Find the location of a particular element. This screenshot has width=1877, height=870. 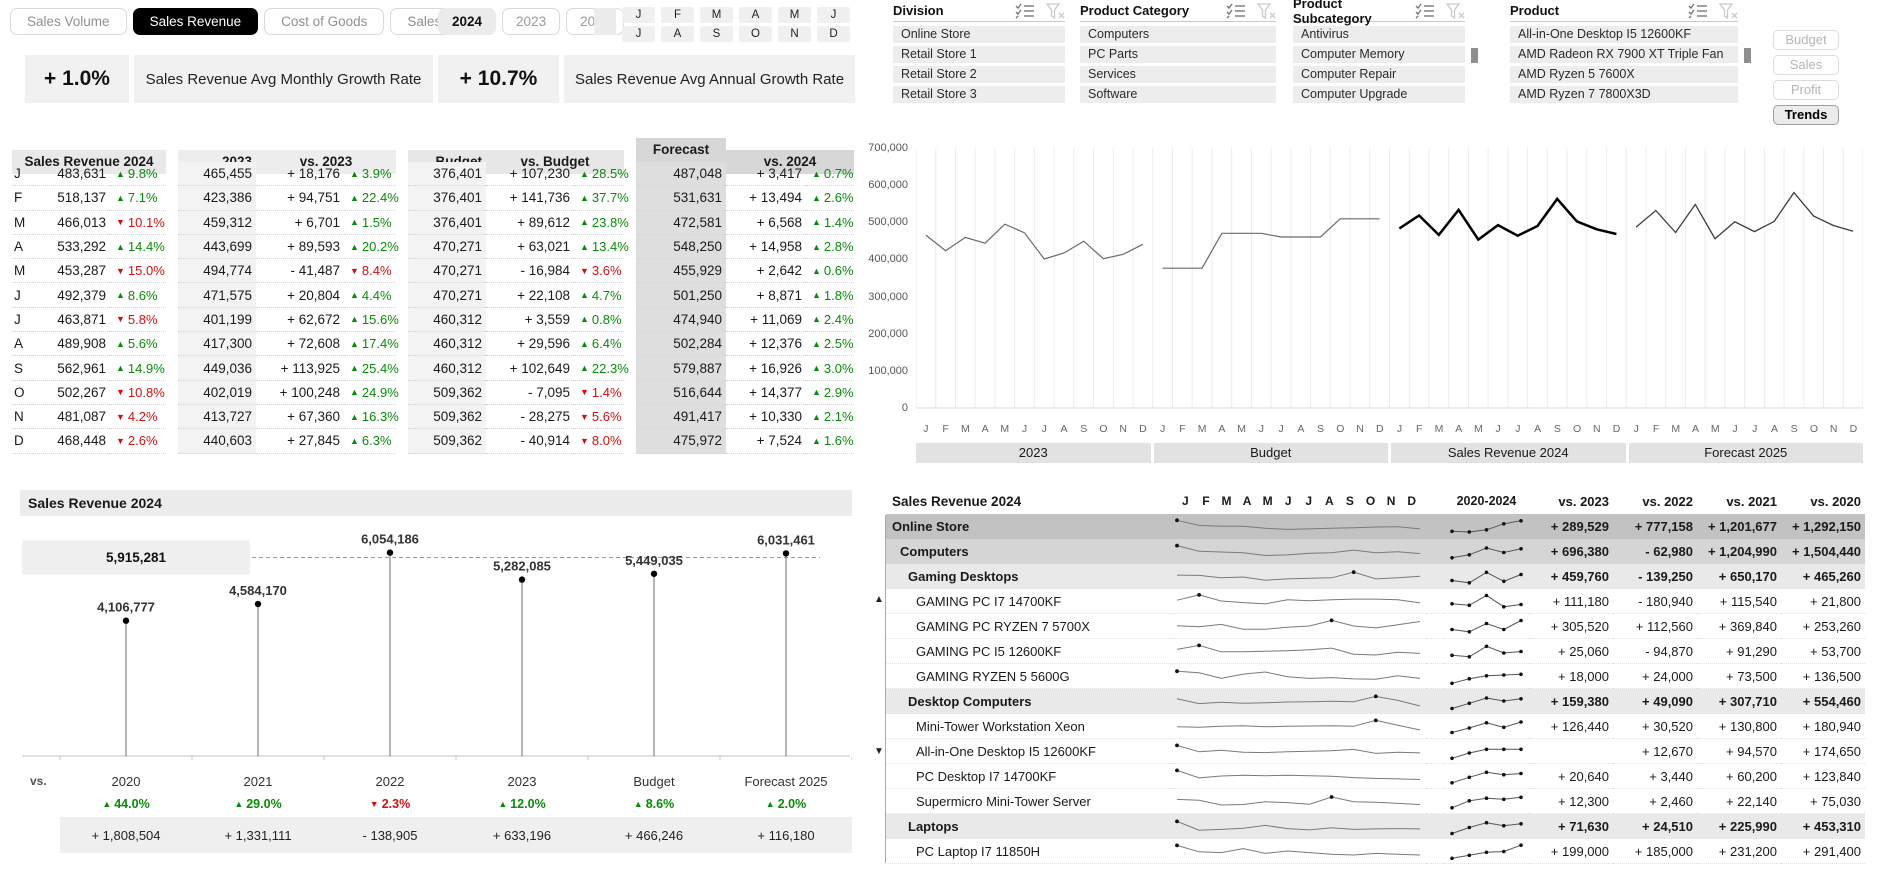

slicer-item: AMD Ryzen 7 7800X3D is located at coordinates (1624, 94).